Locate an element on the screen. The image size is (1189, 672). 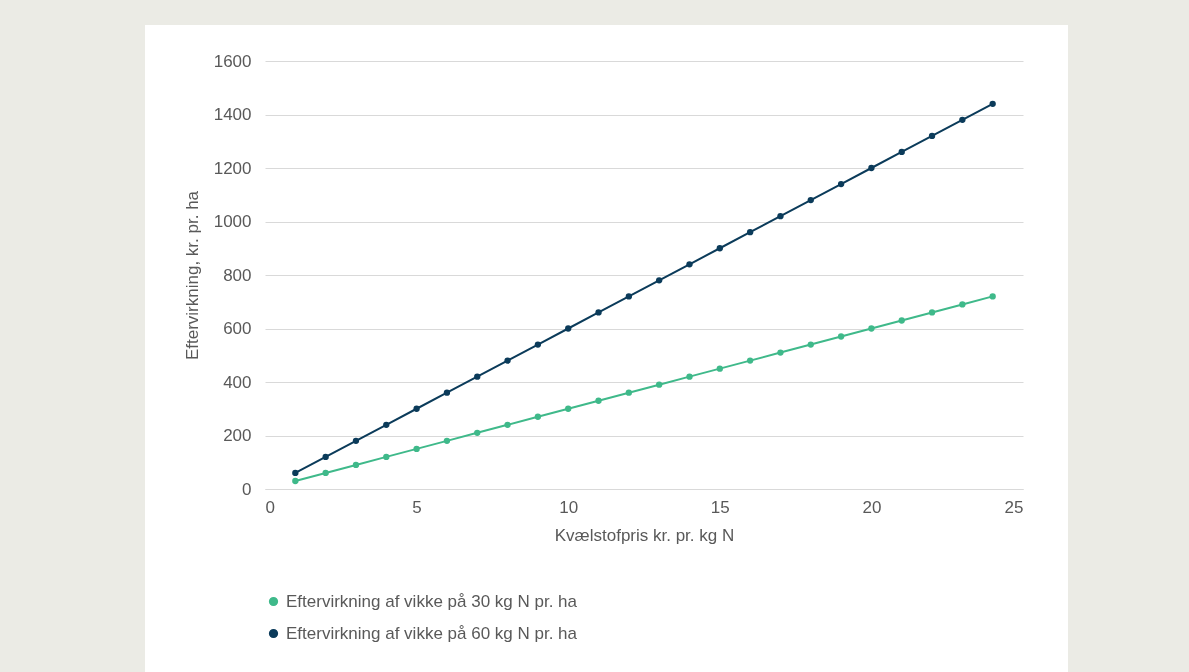
x-tick-label: 20 is located at coordinates (872, 507).